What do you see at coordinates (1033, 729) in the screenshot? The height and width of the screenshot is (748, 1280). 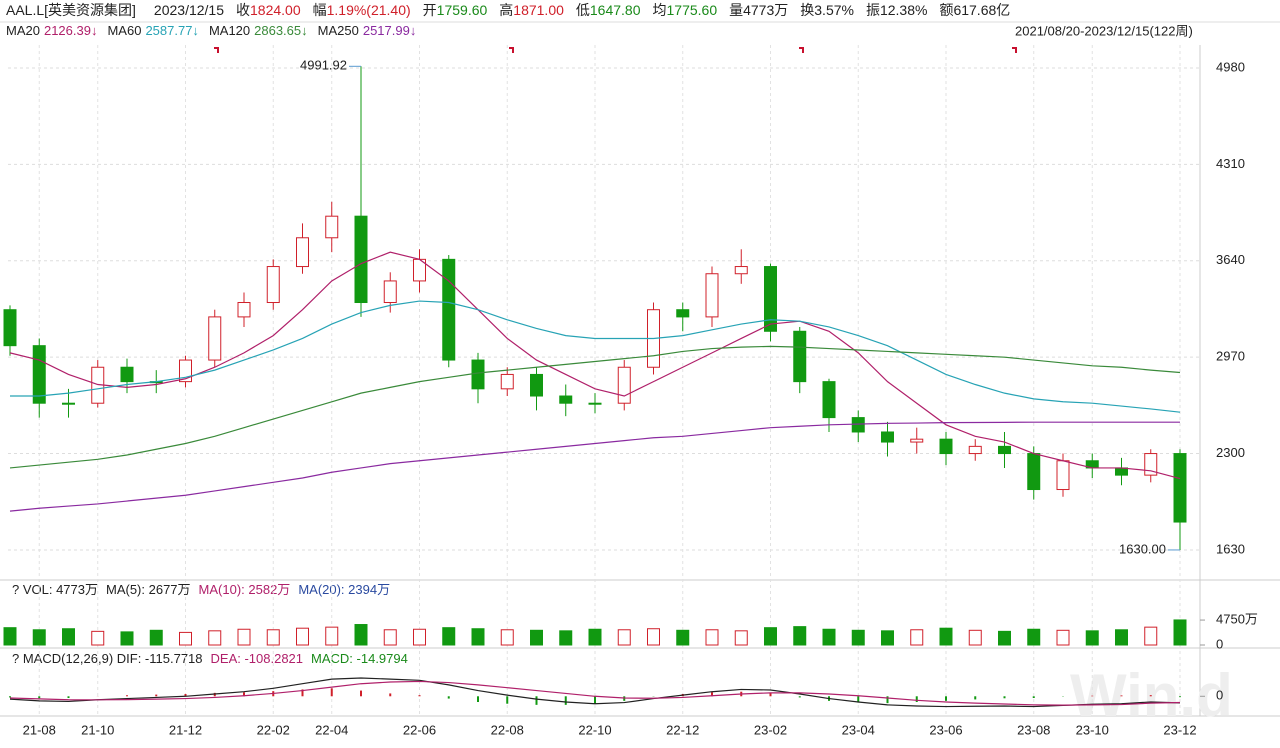 I see `x-tick-label: 23-08` at bounding box center [1033, 729].